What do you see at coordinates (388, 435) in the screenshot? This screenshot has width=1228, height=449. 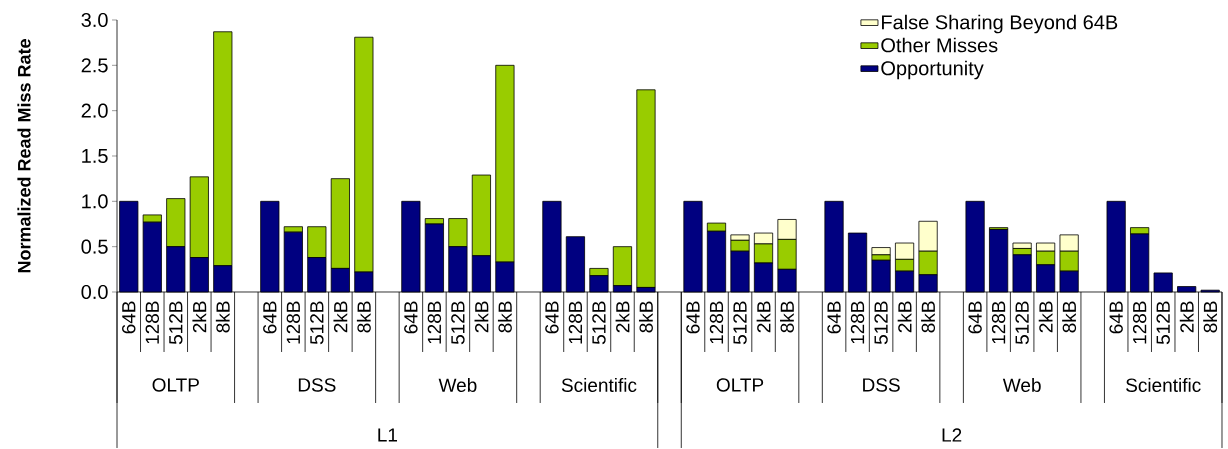 I see `text: L1` at bounding box center [388, 435].